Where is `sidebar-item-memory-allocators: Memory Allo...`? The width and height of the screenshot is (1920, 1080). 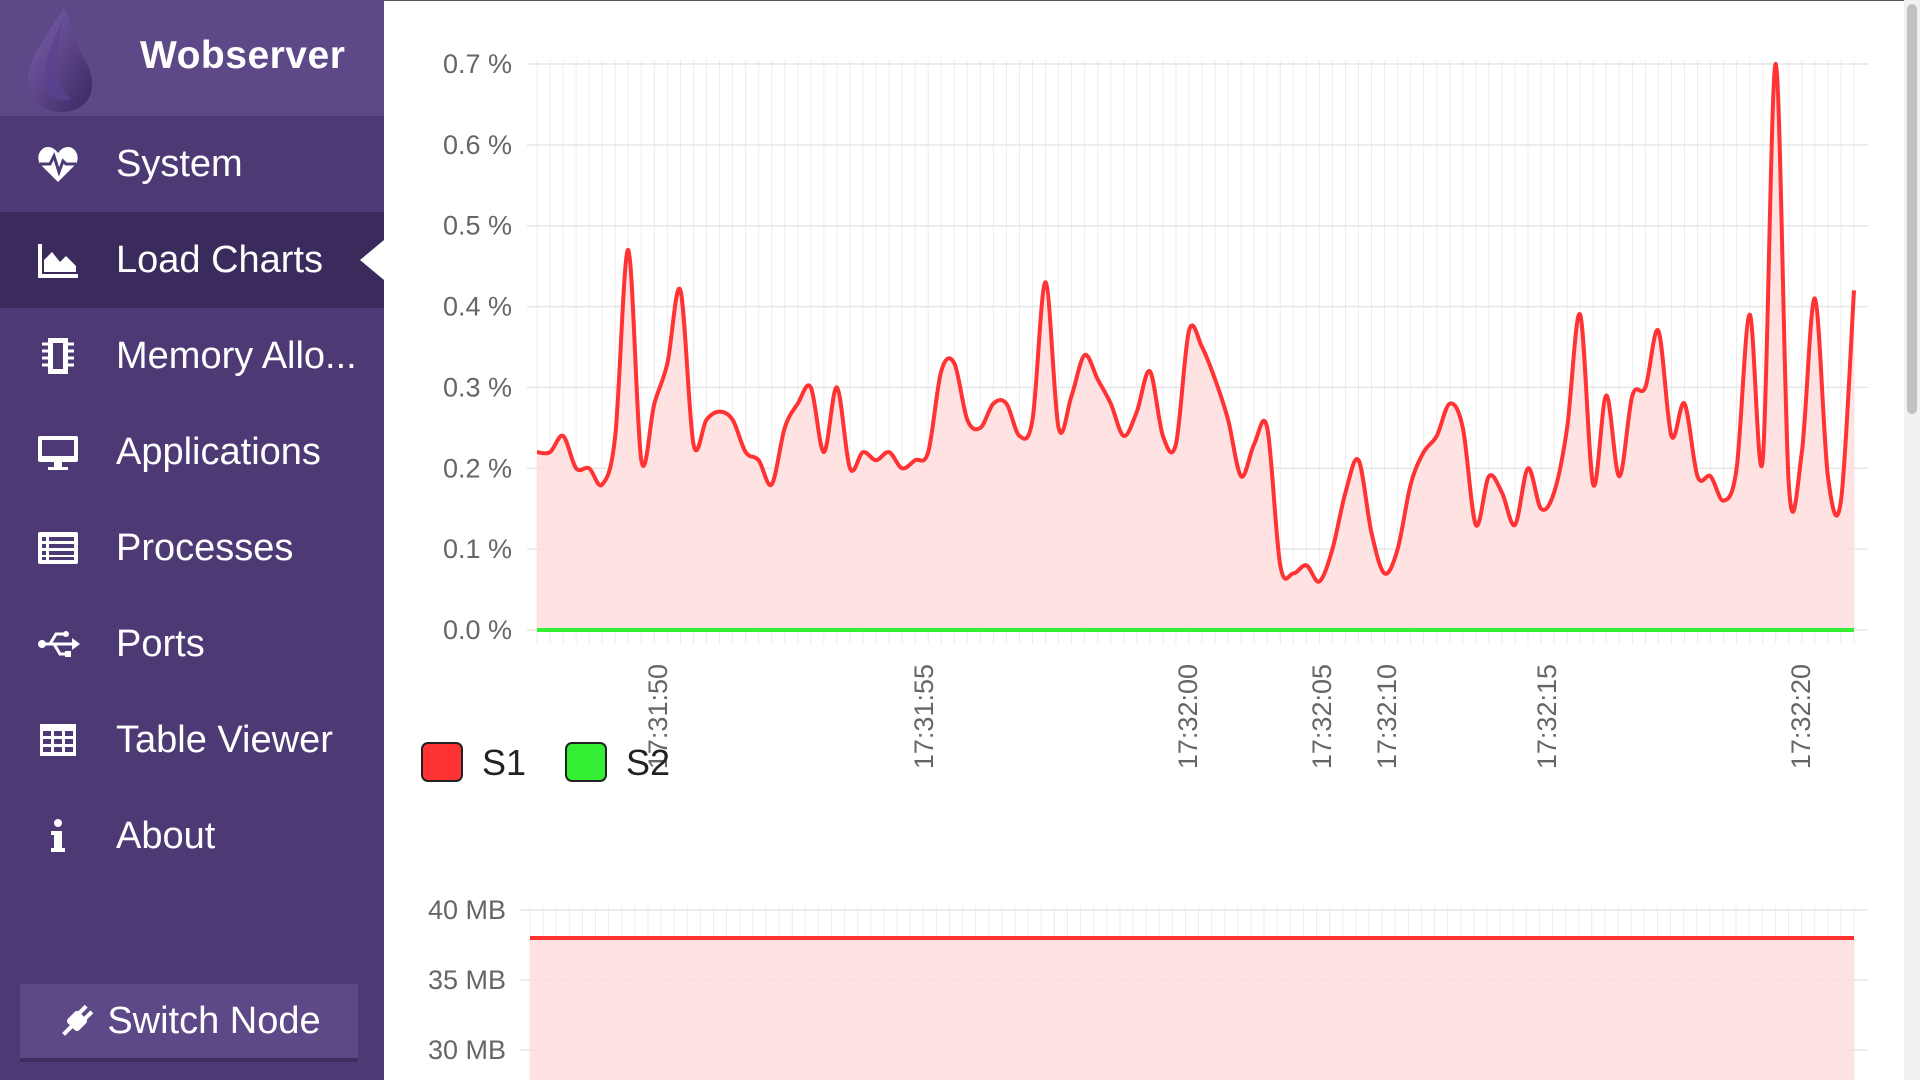
sidebar-item-memory-allocators: Memory Allo... is located at coordinates (192, 356).